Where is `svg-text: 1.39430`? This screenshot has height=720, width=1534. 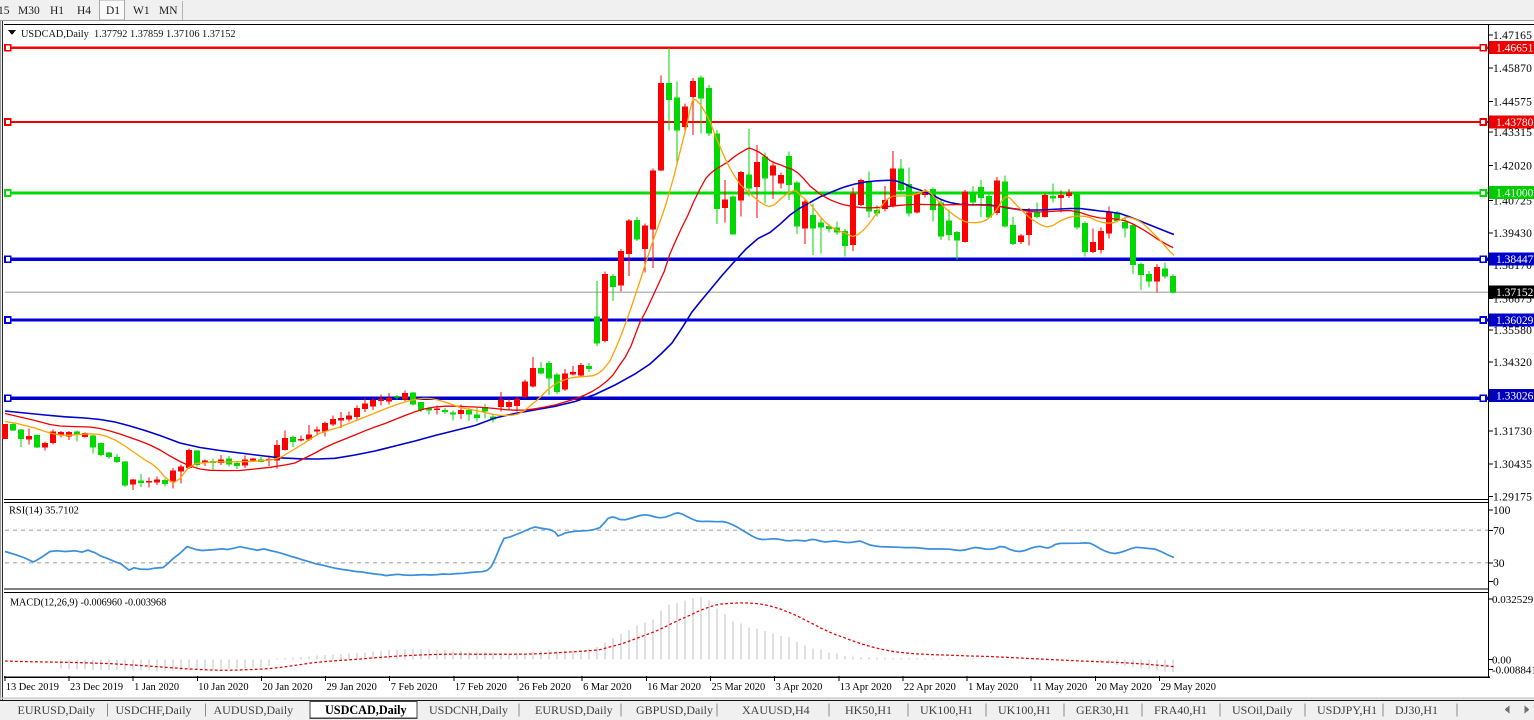
svg-text: 1.39430 is located at coordinates (1512, 233).